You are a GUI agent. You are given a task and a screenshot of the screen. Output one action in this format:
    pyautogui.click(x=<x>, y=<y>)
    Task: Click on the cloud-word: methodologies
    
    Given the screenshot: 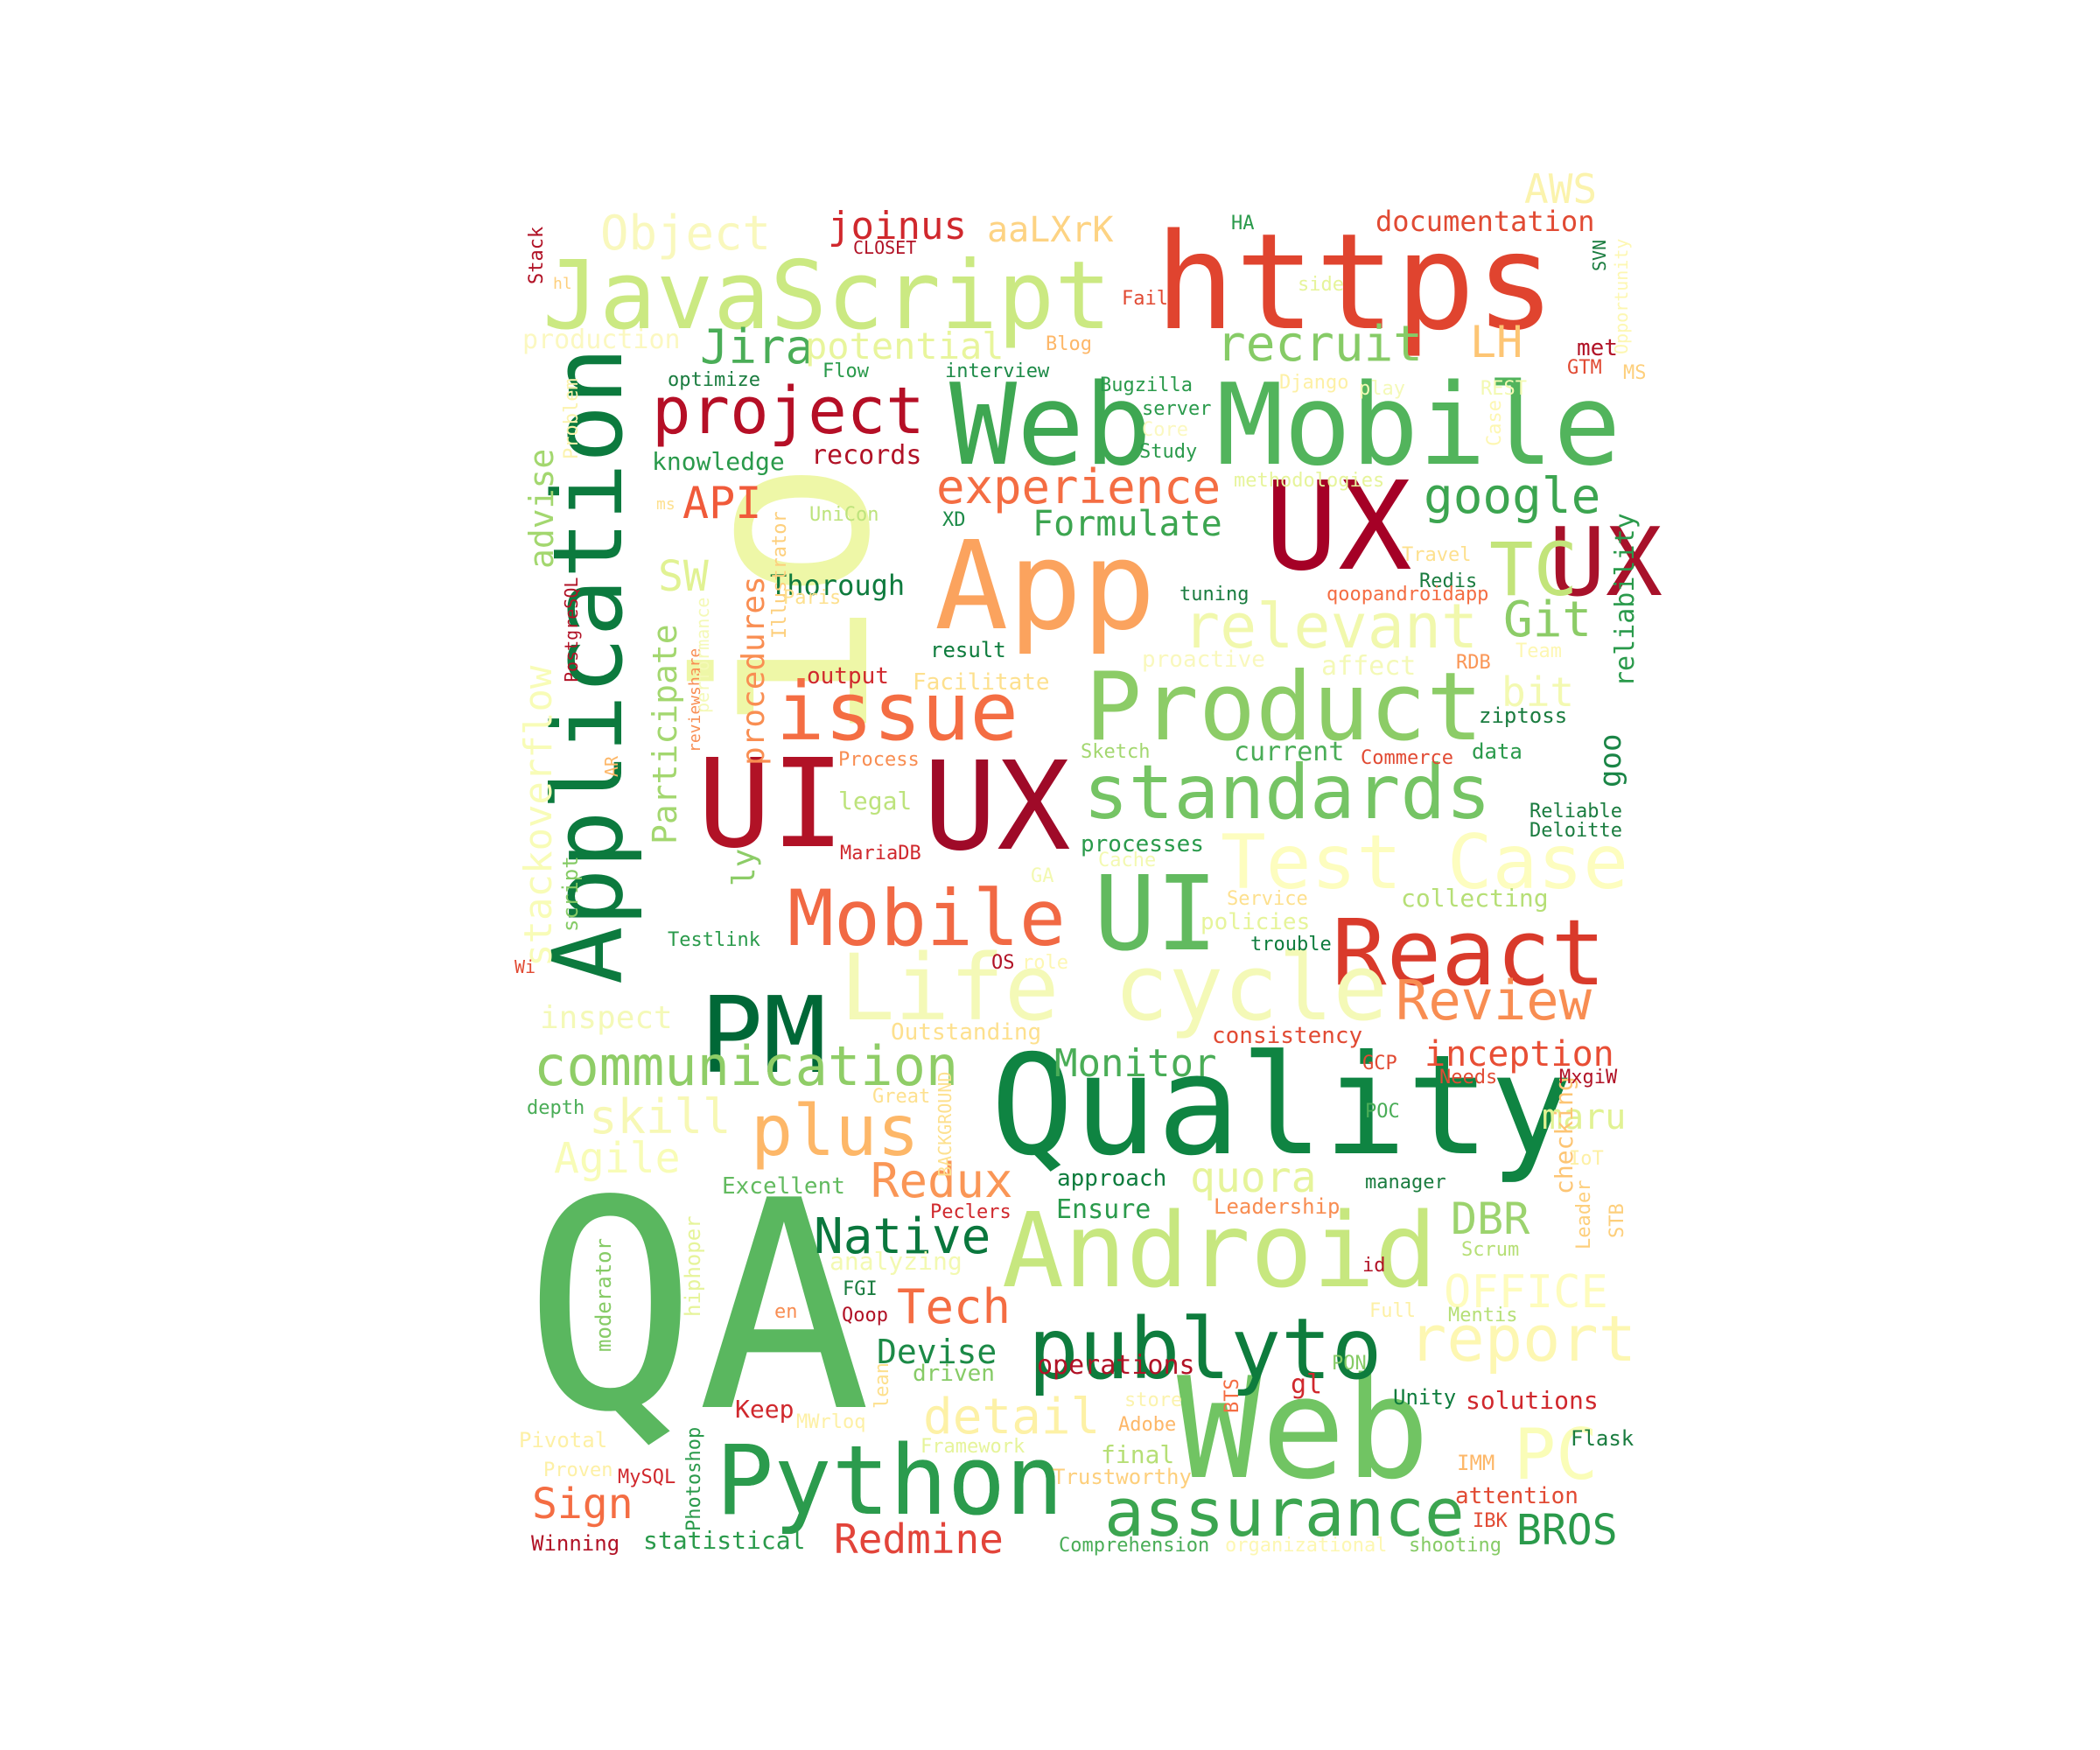 What is the action you would take?
    pyautogui.click(x=1309, y=481)
    